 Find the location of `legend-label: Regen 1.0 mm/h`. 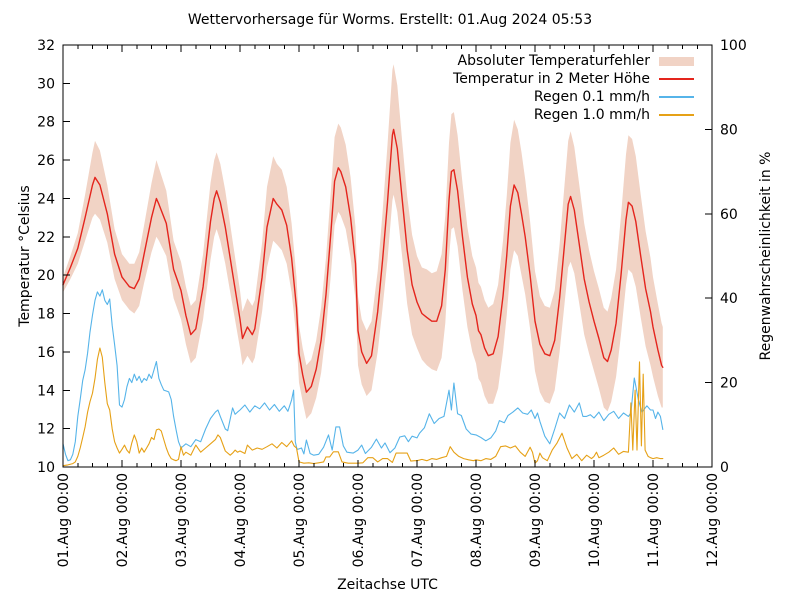

legend-label: Regen 1.0 mm/h is located at coordinates (591, 115).